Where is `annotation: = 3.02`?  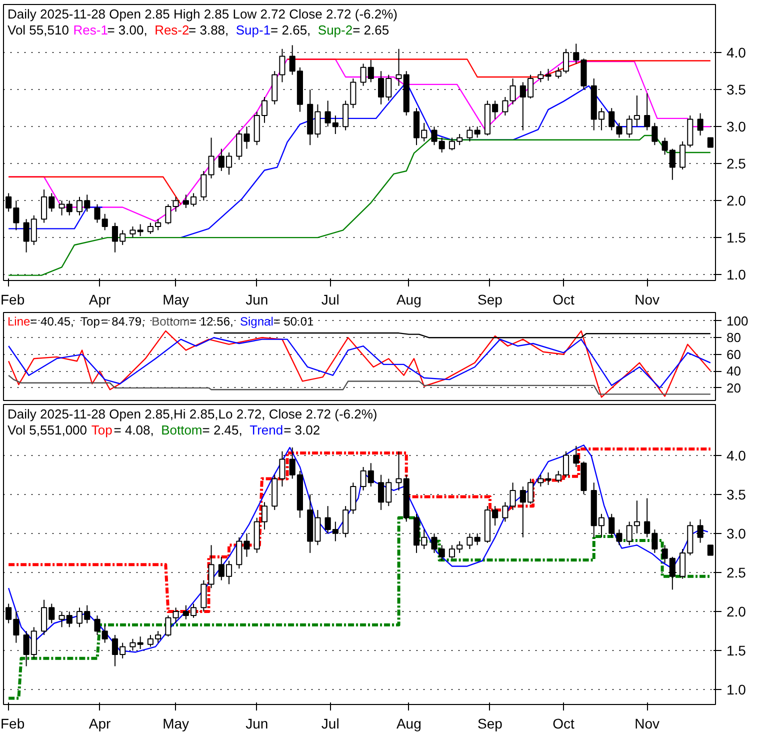
annotation: = 3.02 is located at coordinates (302, 430).